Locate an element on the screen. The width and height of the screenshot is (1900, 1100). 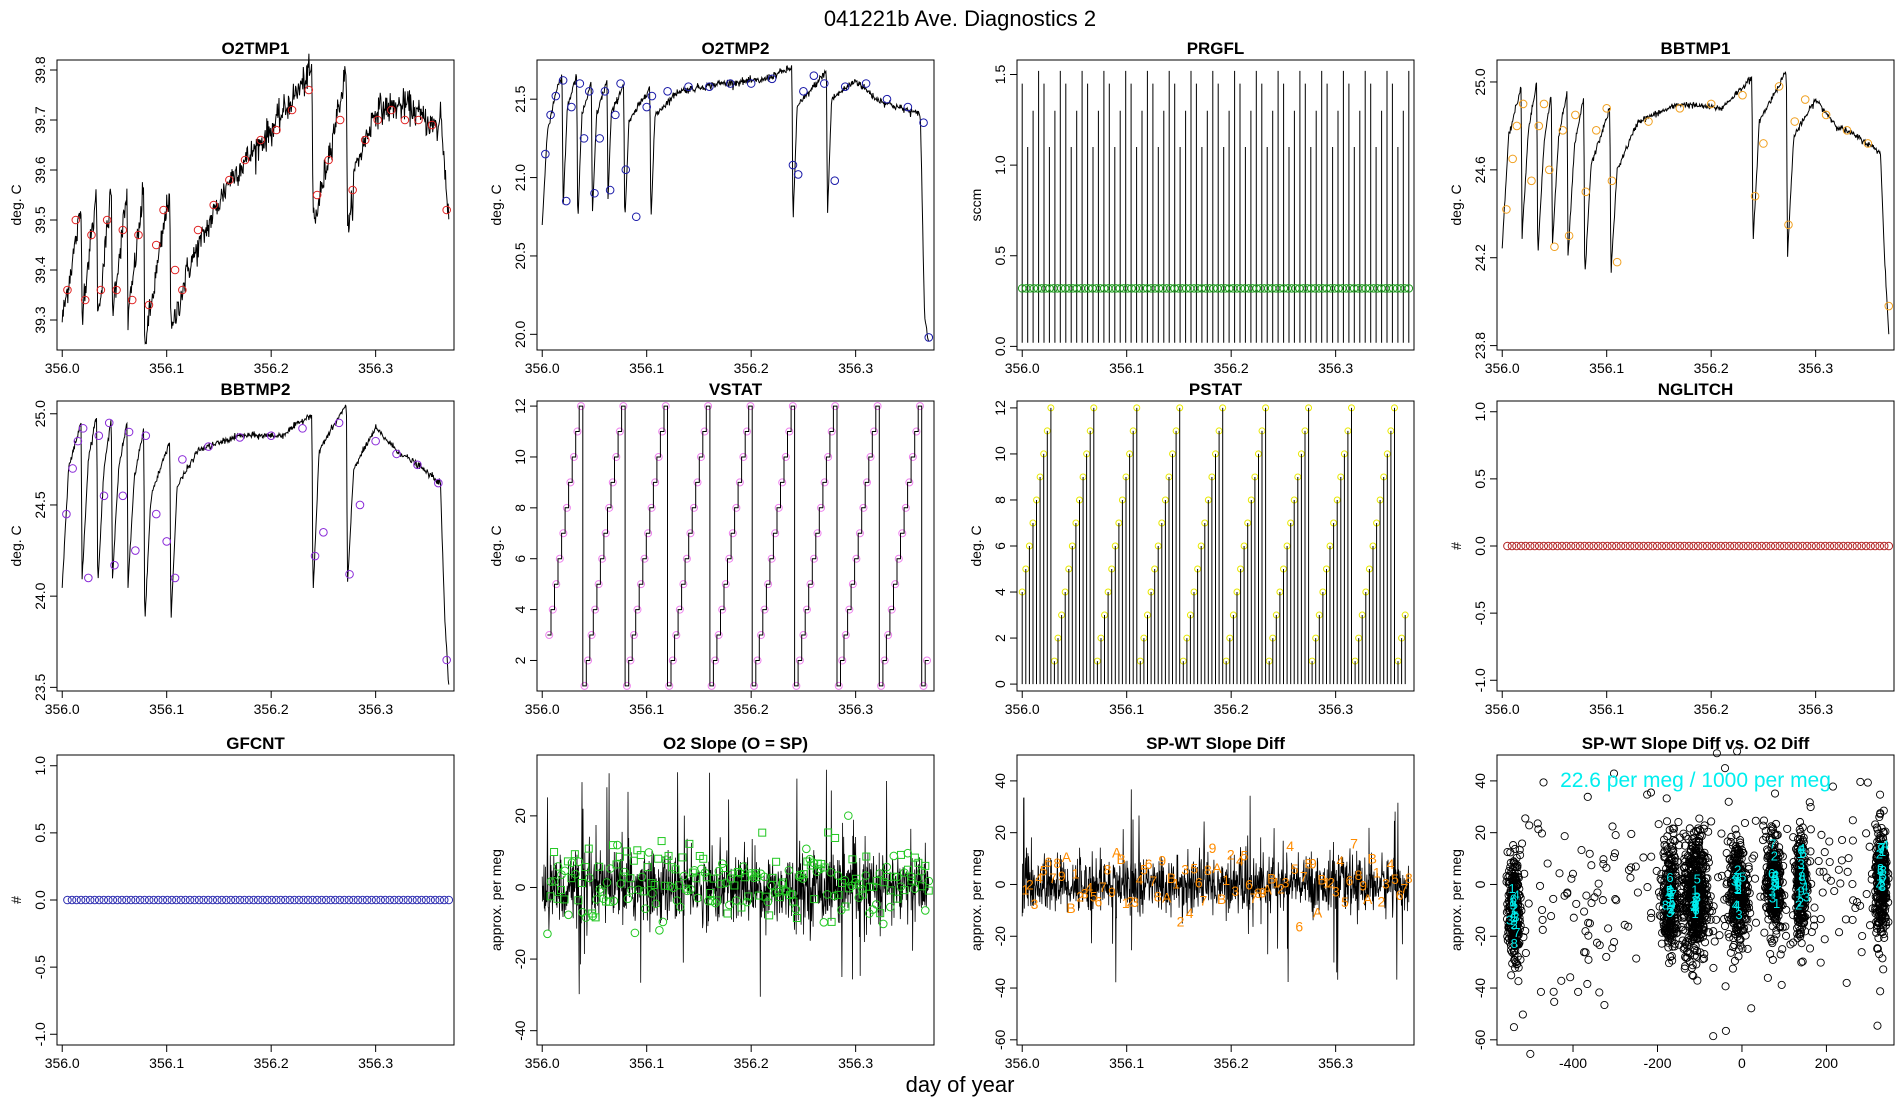
x-axis: 356.0 356.1 356.2 356.3 is located at coordinates (219, 1058).